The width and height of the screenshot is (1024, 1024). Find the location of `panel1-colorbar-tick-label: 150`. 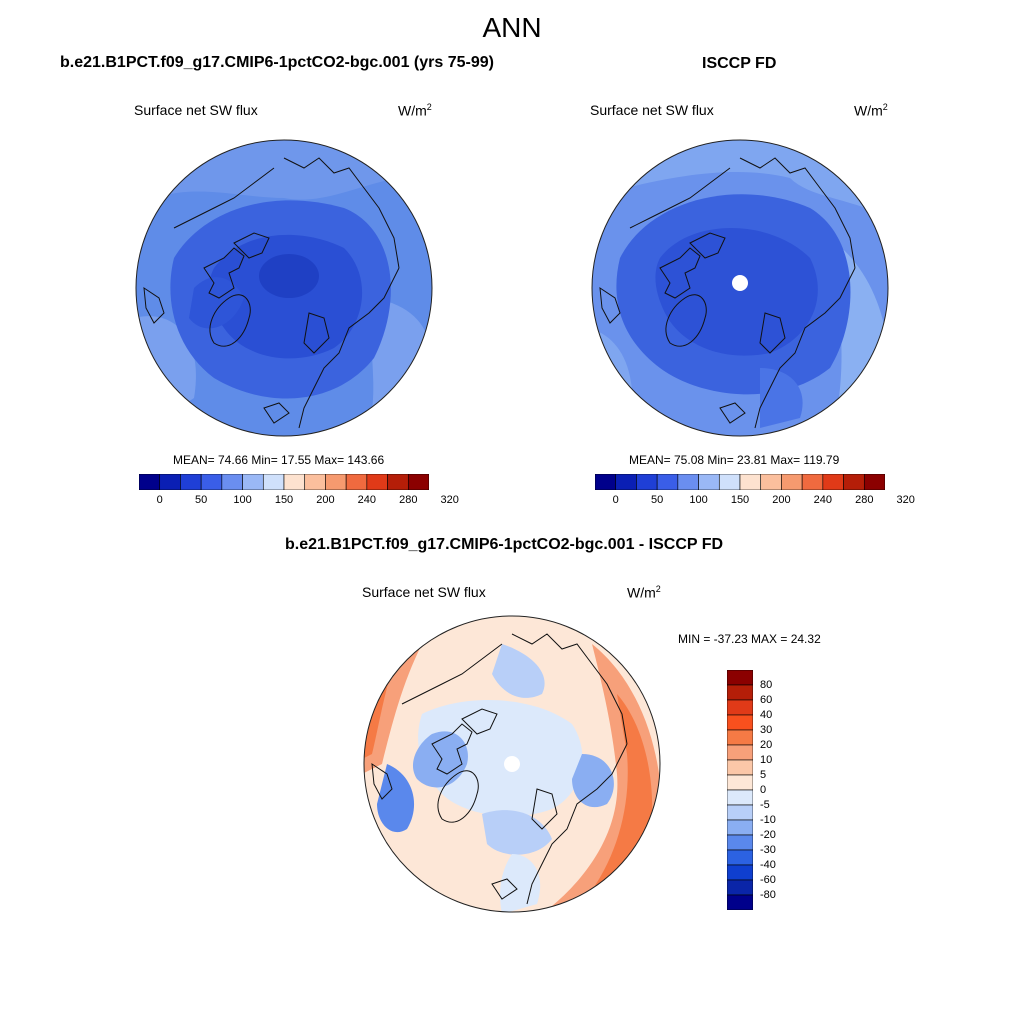

panel1-colorbar-tick-label: 150 is located at coordinates (284, 500).